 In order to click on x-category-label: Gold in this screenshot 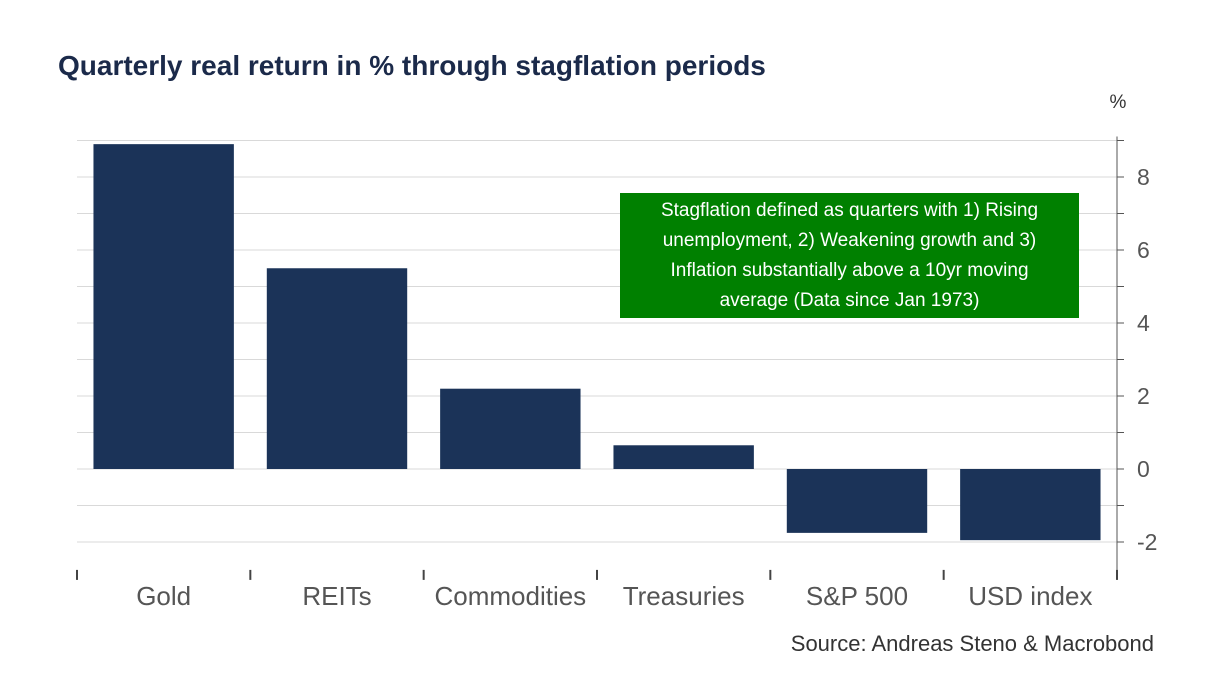, I will do `click(163, 596)`.